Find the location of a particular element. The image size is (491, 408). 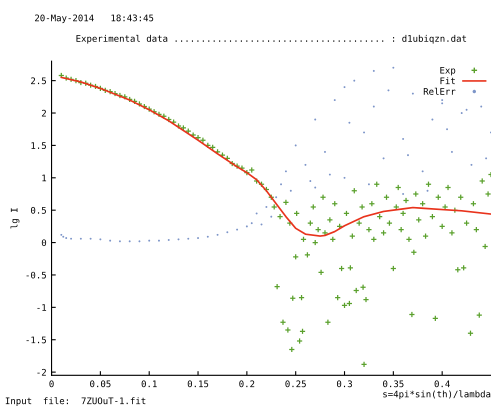

y-tick-label: 0 is located at coordinates (44, 242).